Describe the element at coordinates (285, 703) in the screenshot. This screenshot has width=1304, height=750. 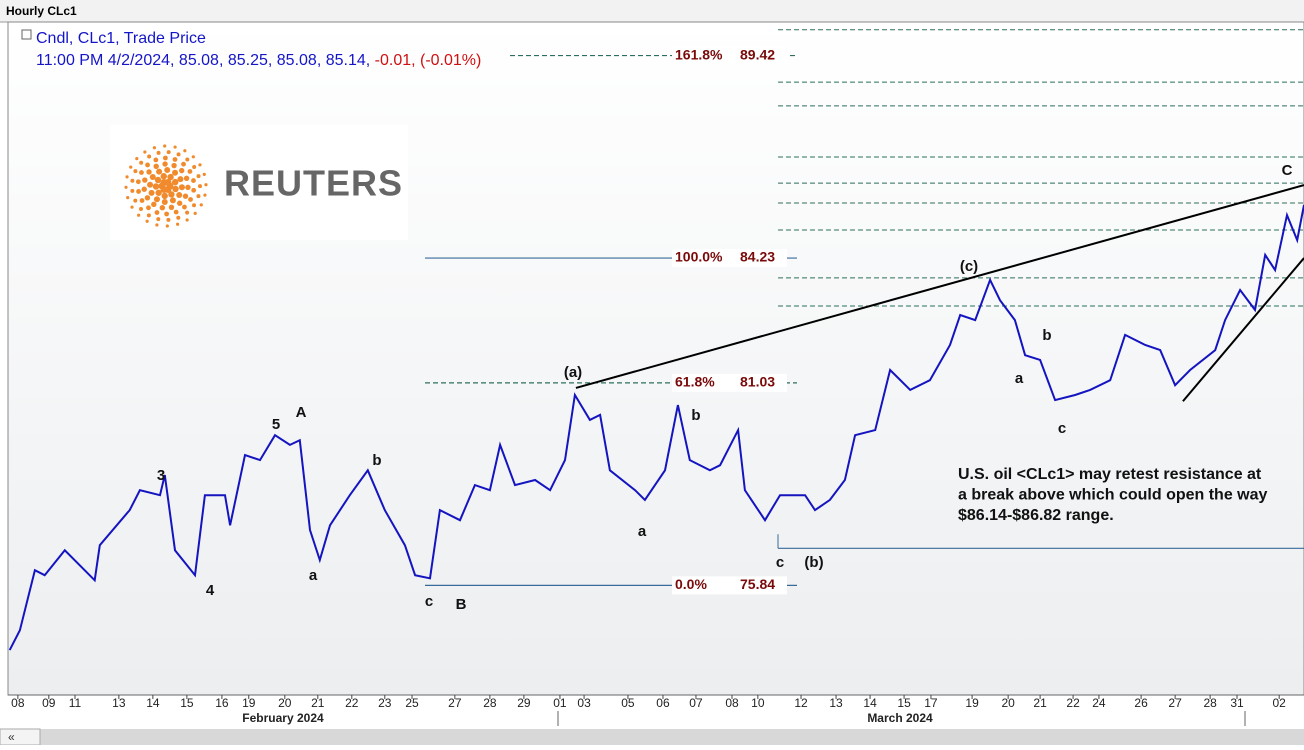
I see `x-tick-label: 20` at that location.